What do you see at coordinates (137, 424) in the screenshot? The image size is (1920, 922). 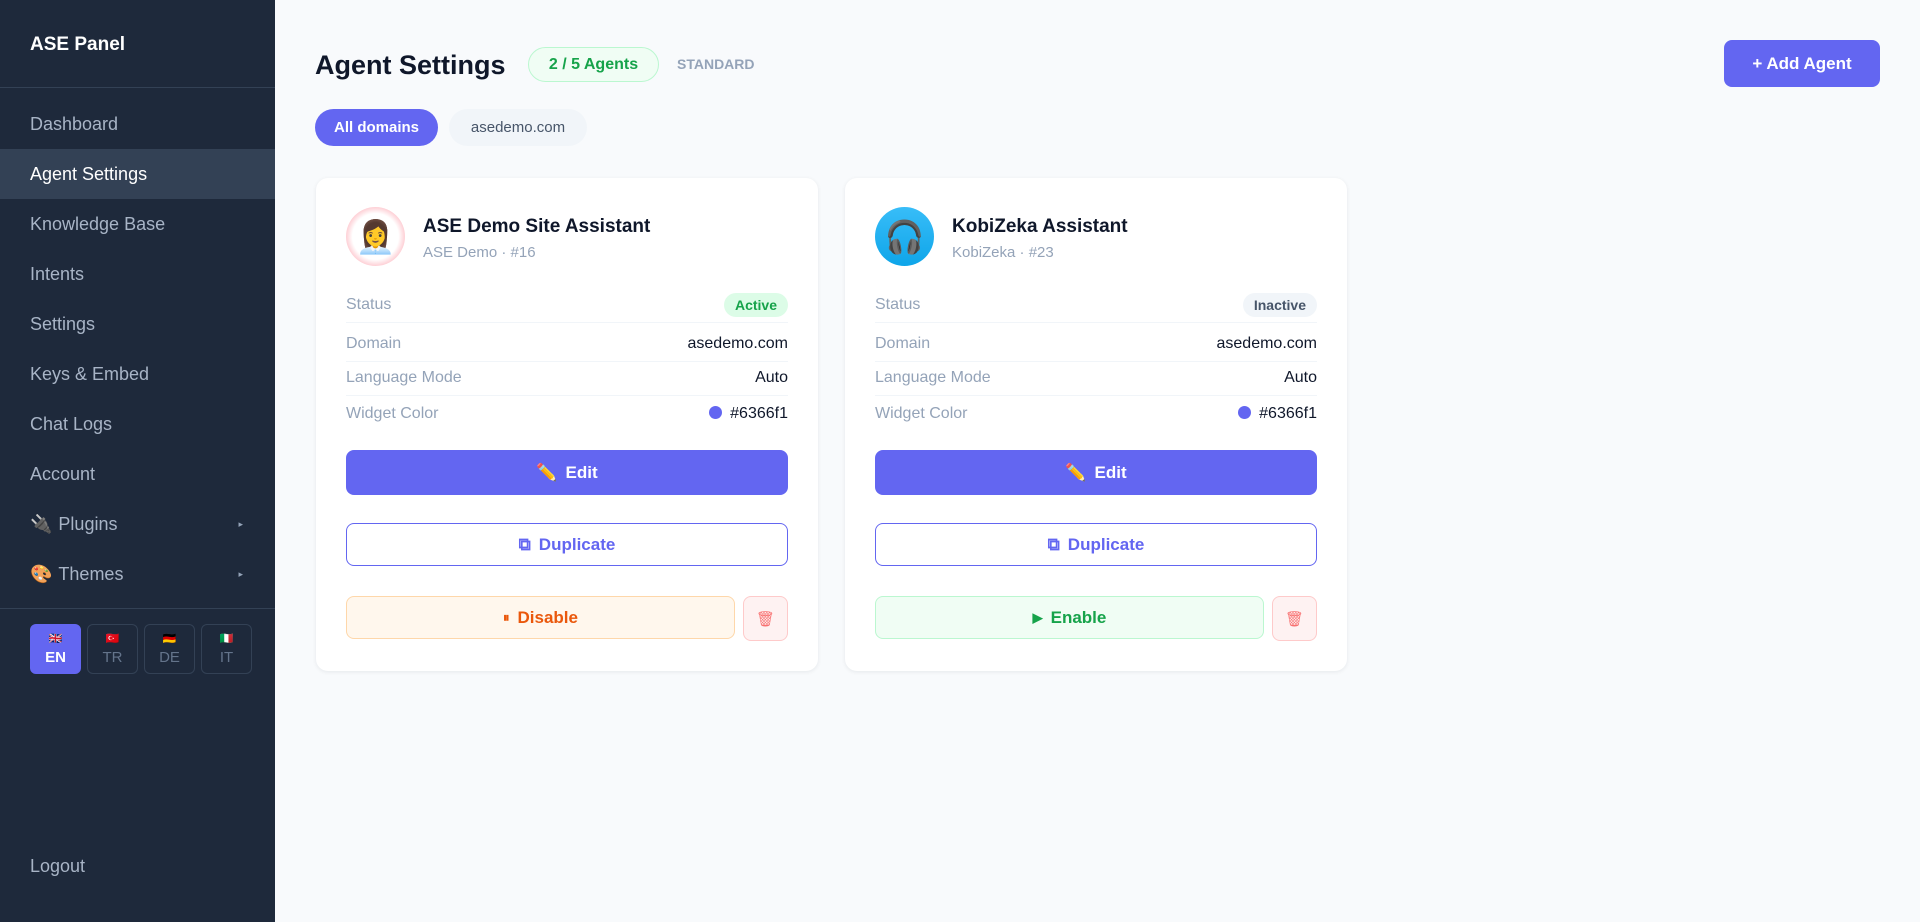 I see `sidebar-item-chat-logs: Chat Logs` at bounding box center [137, 424].